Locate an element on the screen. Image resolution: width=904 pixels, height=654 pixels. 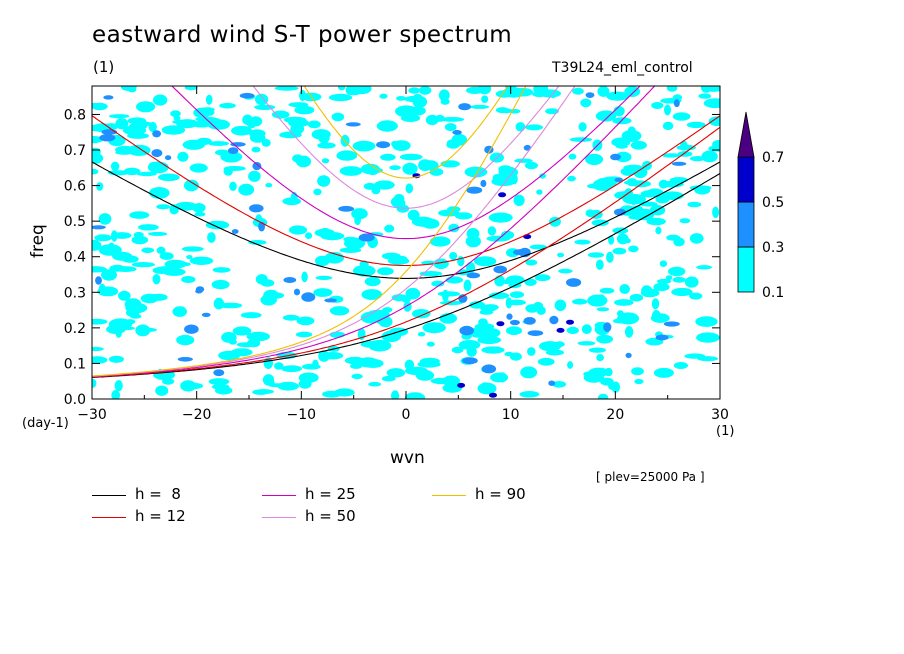
y-tick-label: 0.2 is located at coordinates (75, 329).